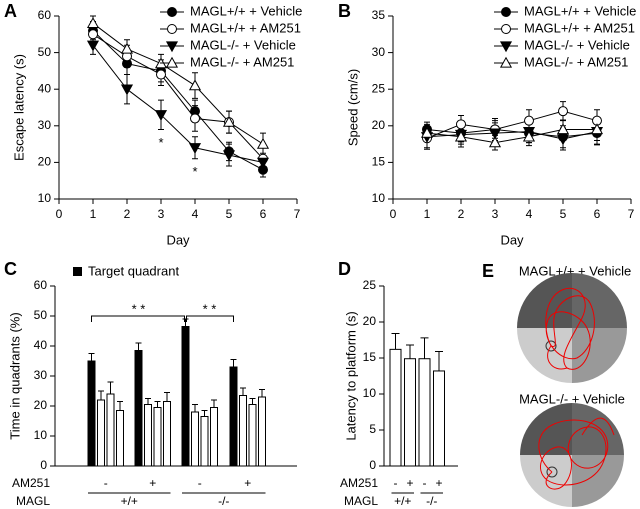 Image resolution: width=640 pixels, height=509 pixels. Describe the element at coordinates (576, 61) in the screenshot. I see `legend-label: MAGL-/- + AM251` at that location.